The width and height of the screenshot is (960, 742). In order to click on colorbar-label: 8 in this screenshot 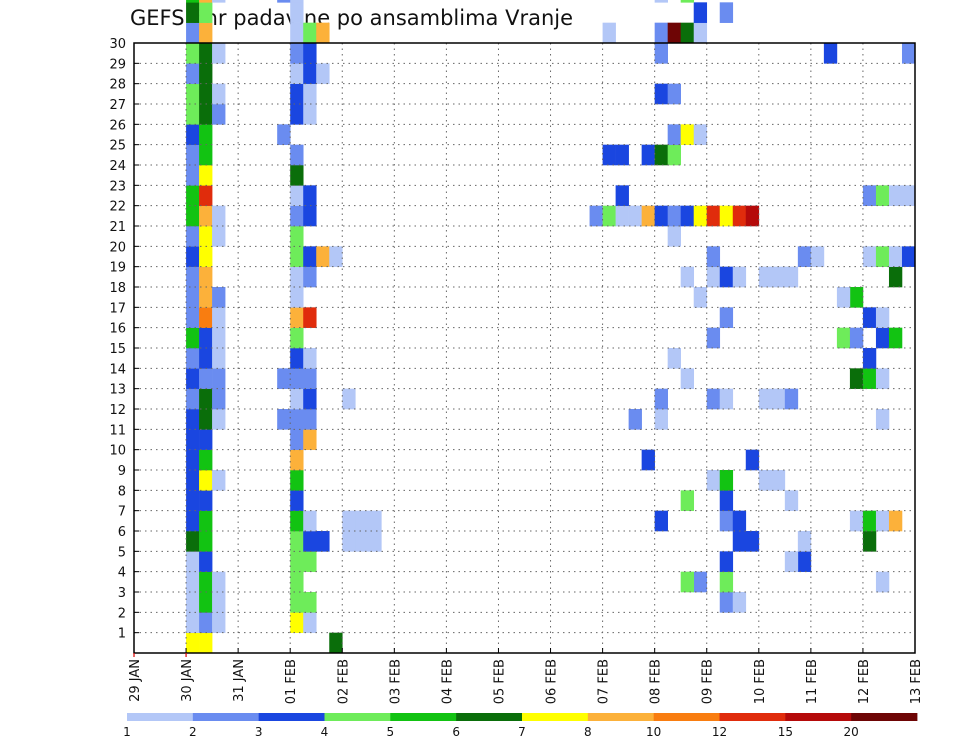, I will do `click(588, 732)`.